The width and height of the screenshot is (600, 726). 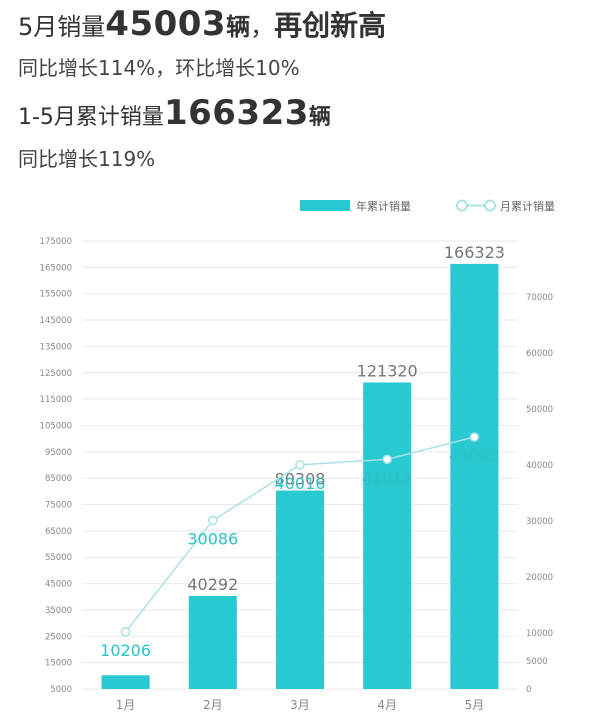 What do you see at coordinates (475, 705) in the screenshot?
I see `category-label: 5月` at bounding box center [475, 705].